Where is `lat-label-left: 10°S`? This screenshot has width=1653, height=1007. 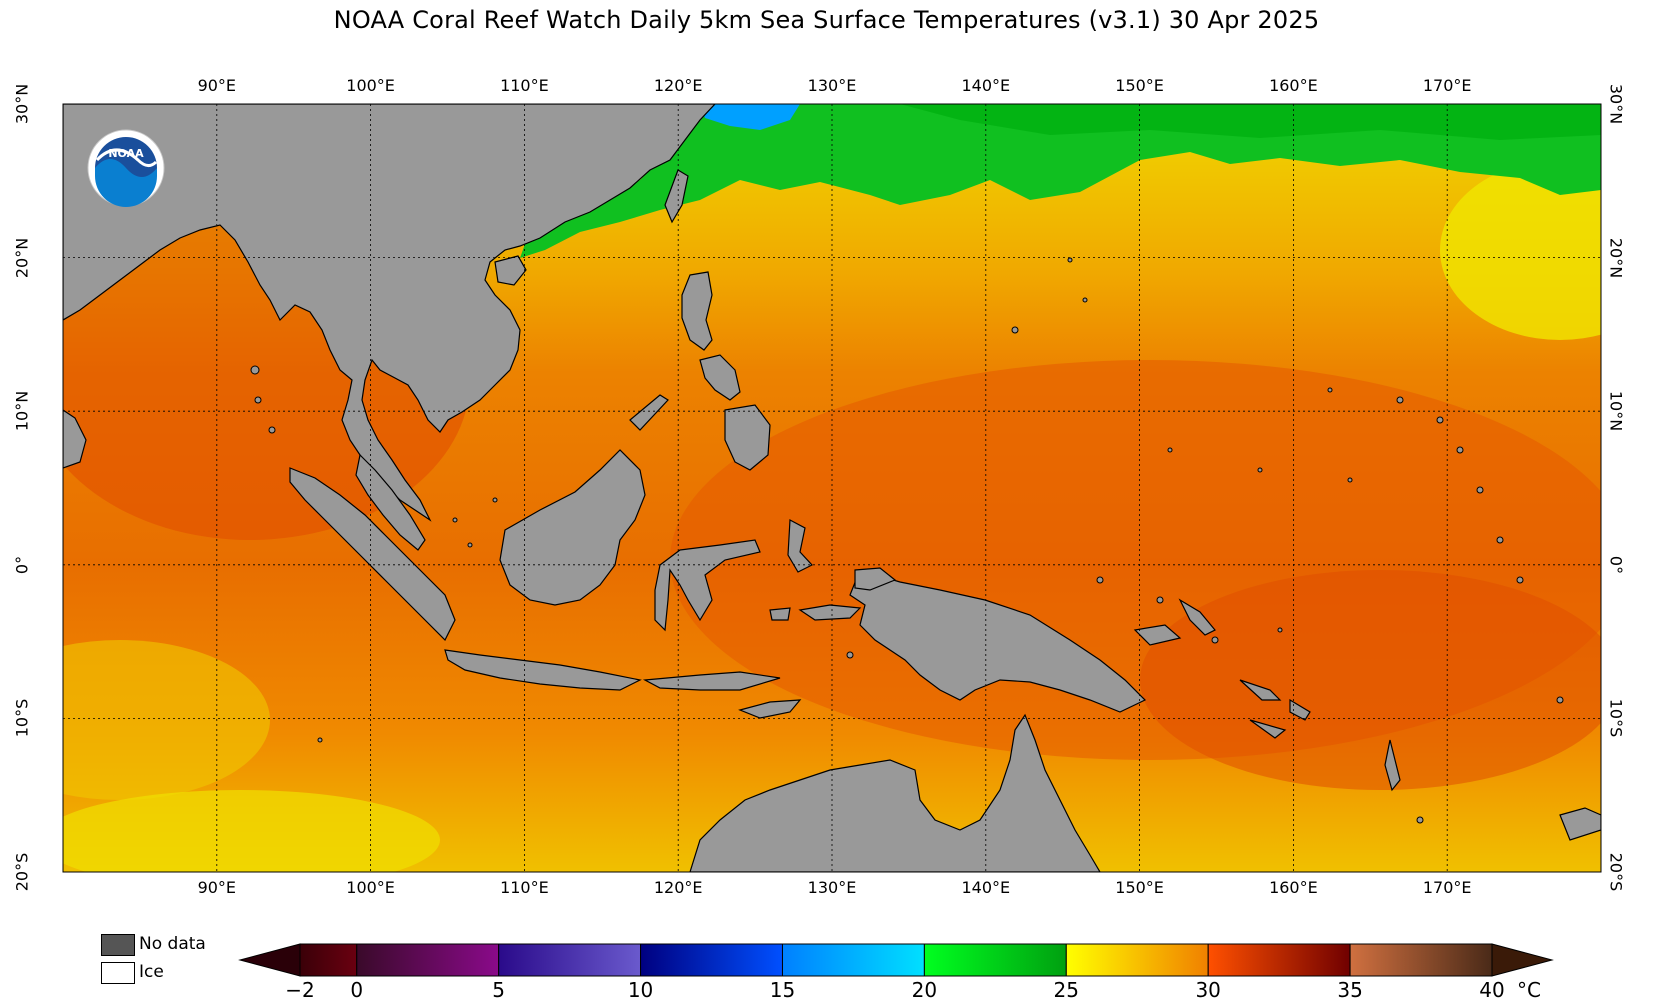 lat-label-left: 10°S is located at coordinates (22, 718).